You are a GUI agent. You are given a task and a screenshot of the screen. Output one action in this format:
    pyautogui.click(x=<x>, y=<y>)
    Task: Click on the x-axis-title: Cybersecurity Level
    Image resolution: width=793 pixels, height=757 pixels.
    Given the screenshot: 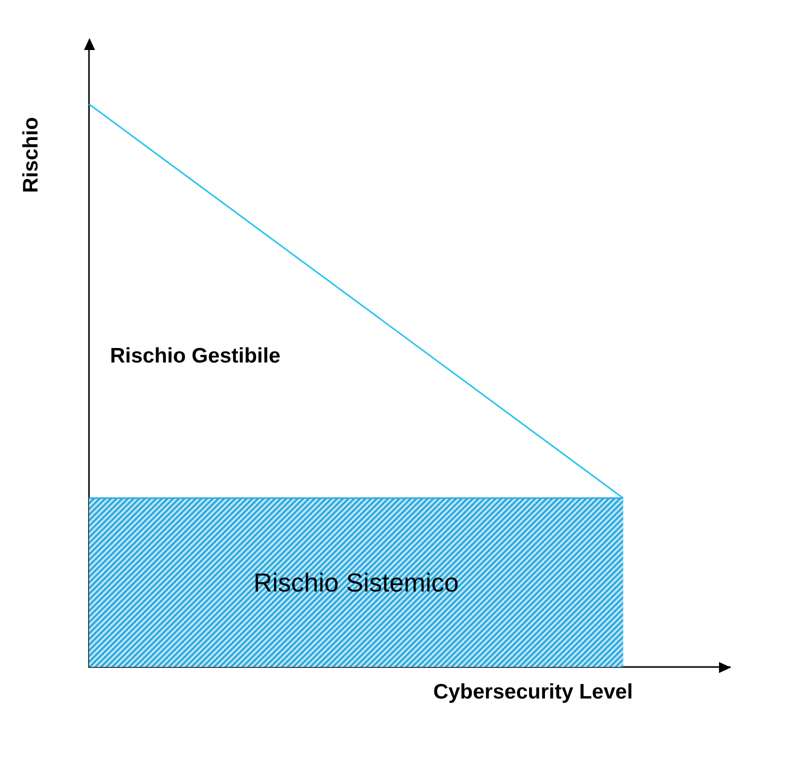 What is the action you would take?
    pyautogui.click(x=533, y=692)
    